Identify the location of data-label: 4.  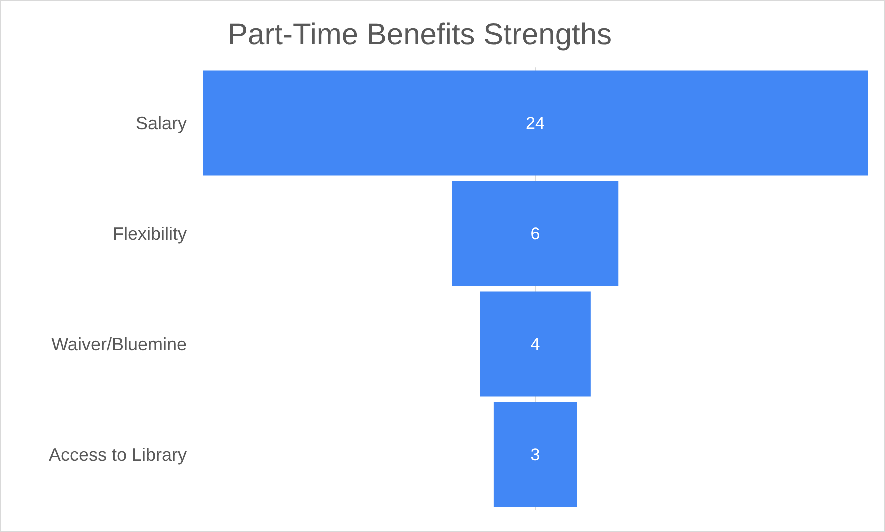
(535, 344).